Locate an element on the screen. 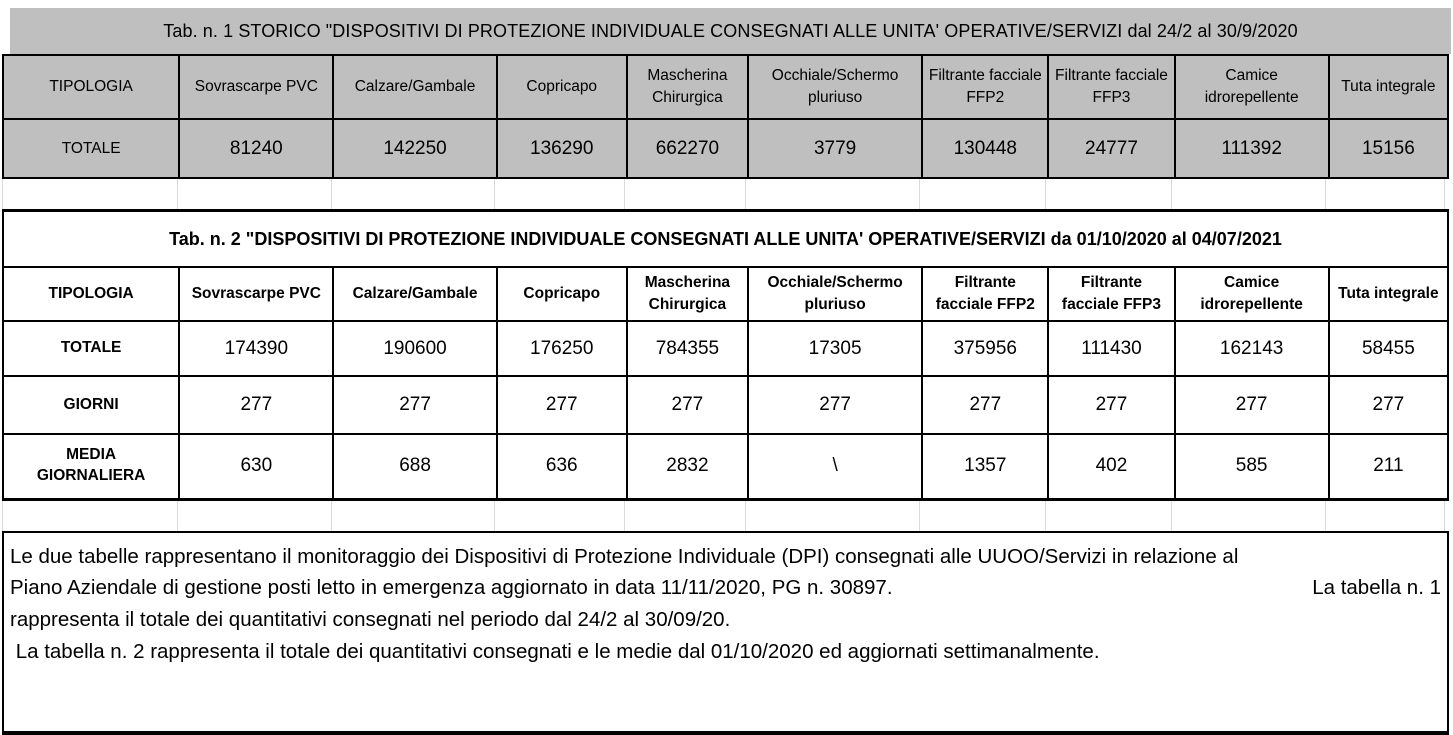  table1-total-label: TOTALE is located at coordinates (91, 148).